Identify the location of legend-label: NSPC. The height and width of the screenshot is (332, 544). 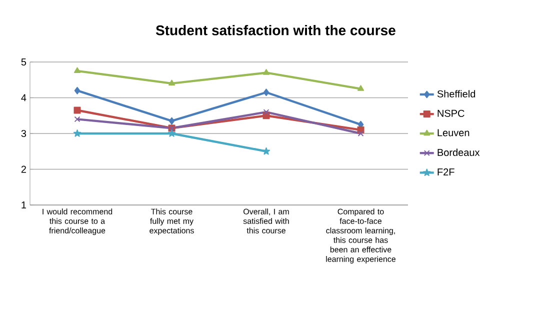
(451, 113).